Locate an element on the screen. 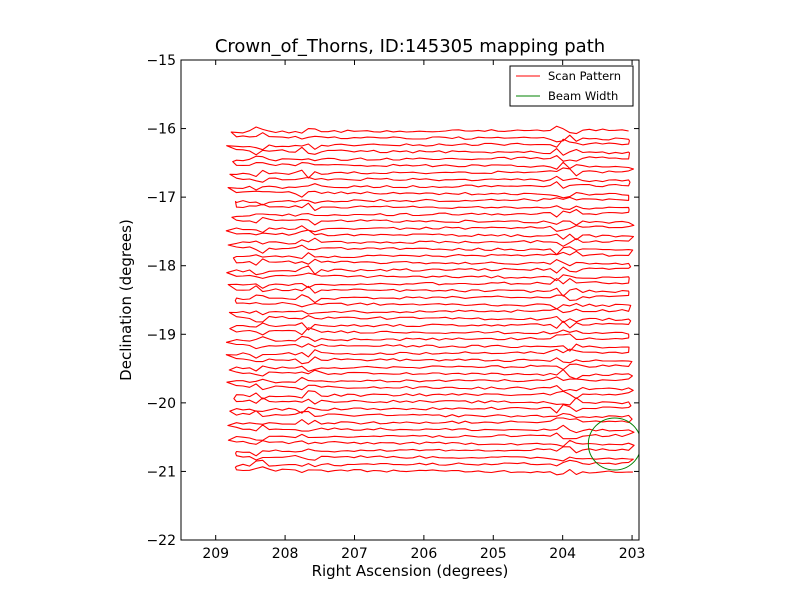 Image resolution: width=800 pixels, height=600 pixels. x-tick-label: 204 is located at coordinates (562, 554).